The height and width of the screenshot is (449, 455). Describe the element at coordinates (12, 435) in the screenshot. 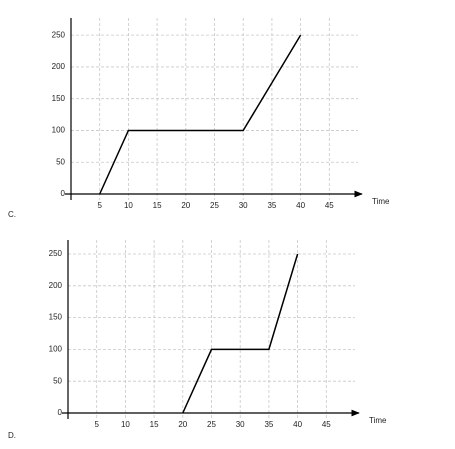

I see `chart-label: D.` at that location.